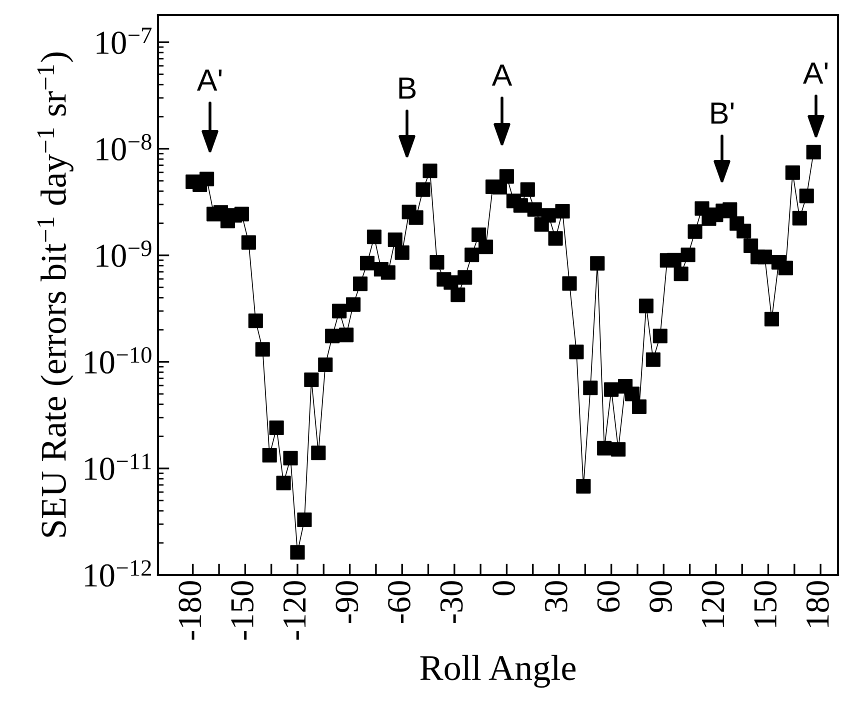 This screenshot has width=861, height=706. I want to click on x-tick-label: -150, so click(242, 610).